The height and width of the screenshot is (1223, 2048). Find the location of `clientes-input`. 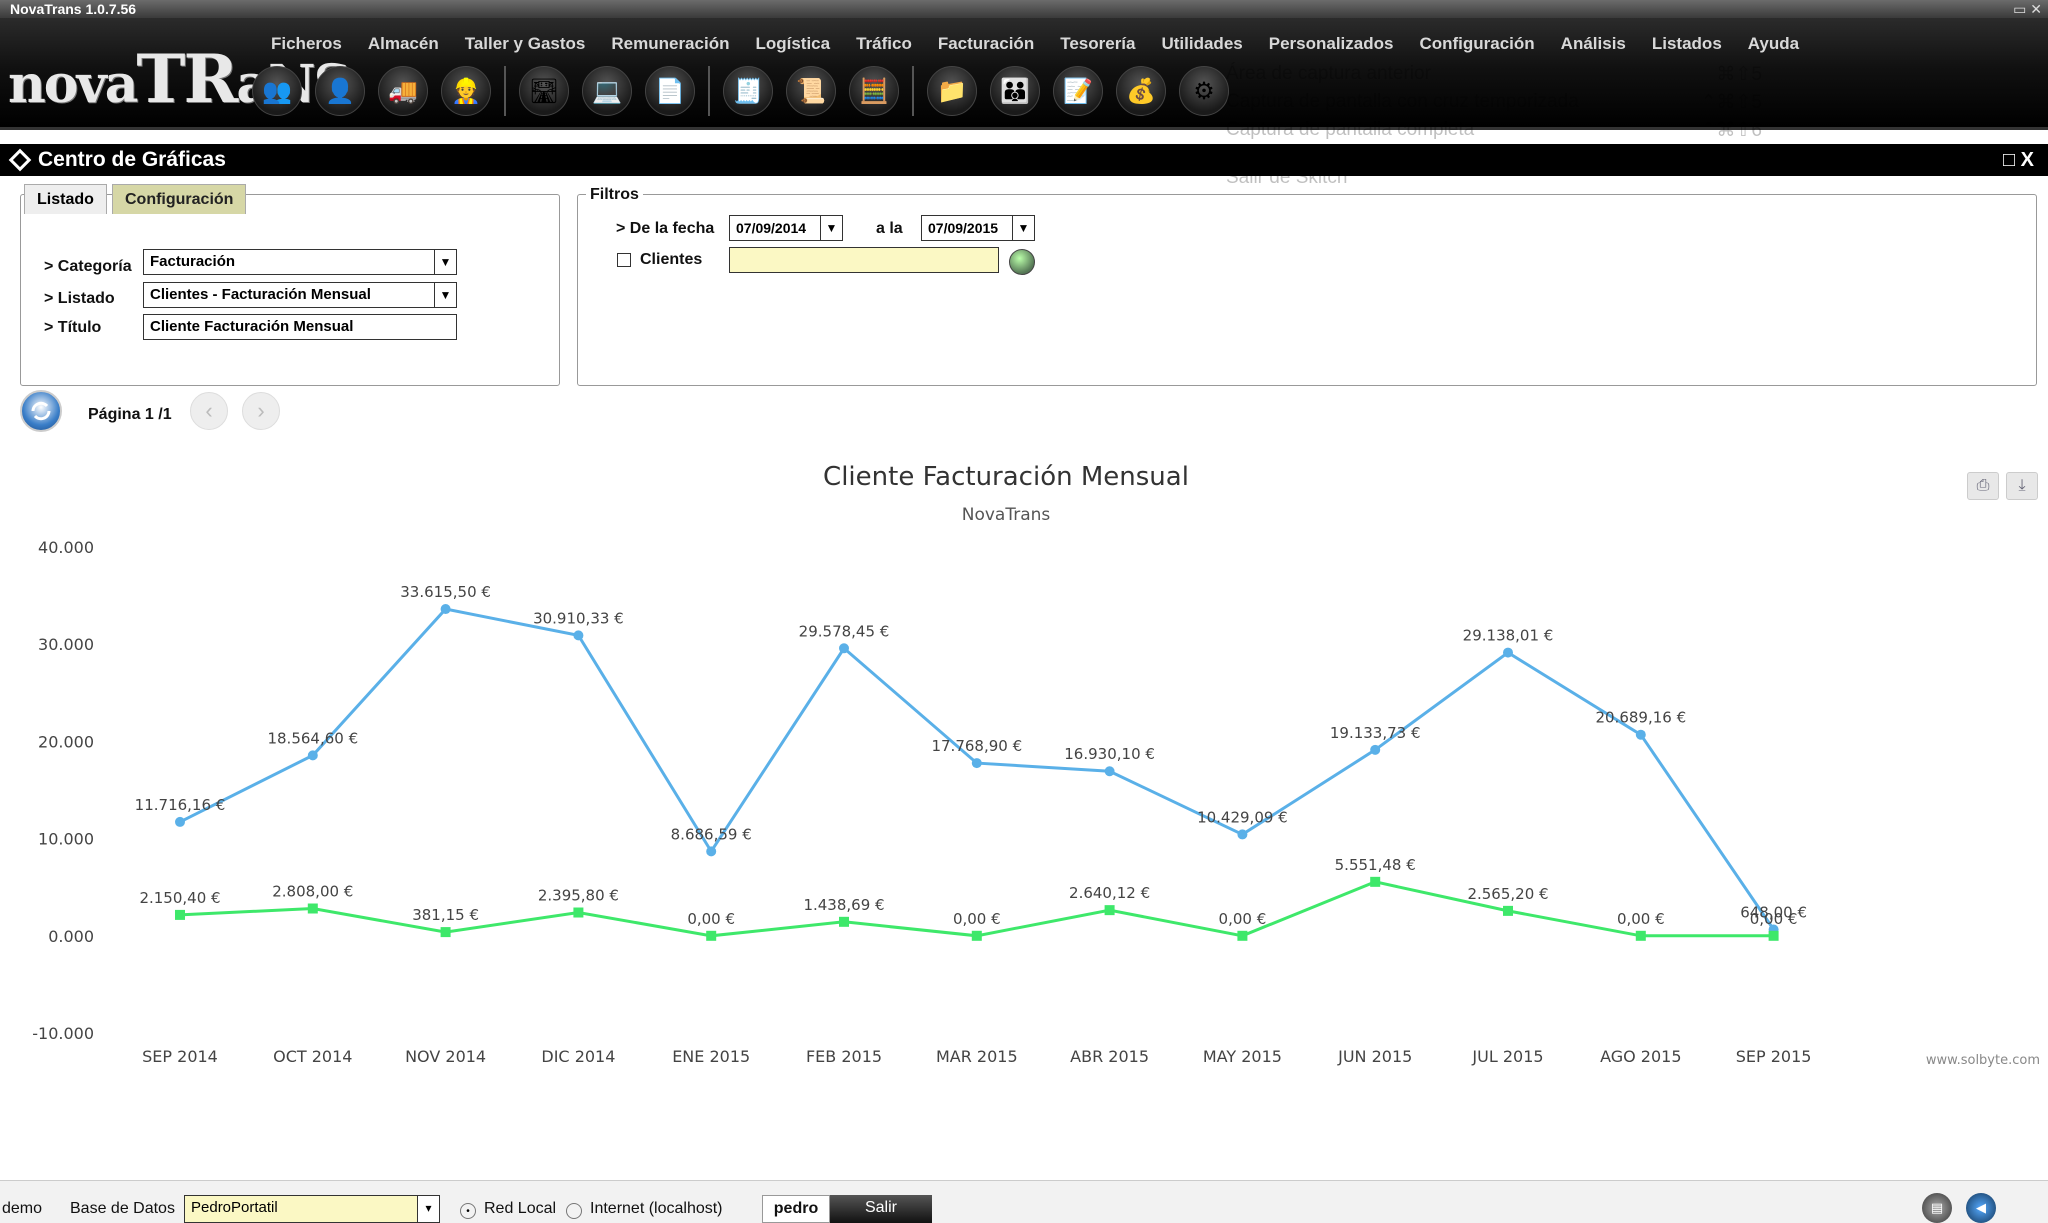

clientes-input is located at coordinates (864, 260).